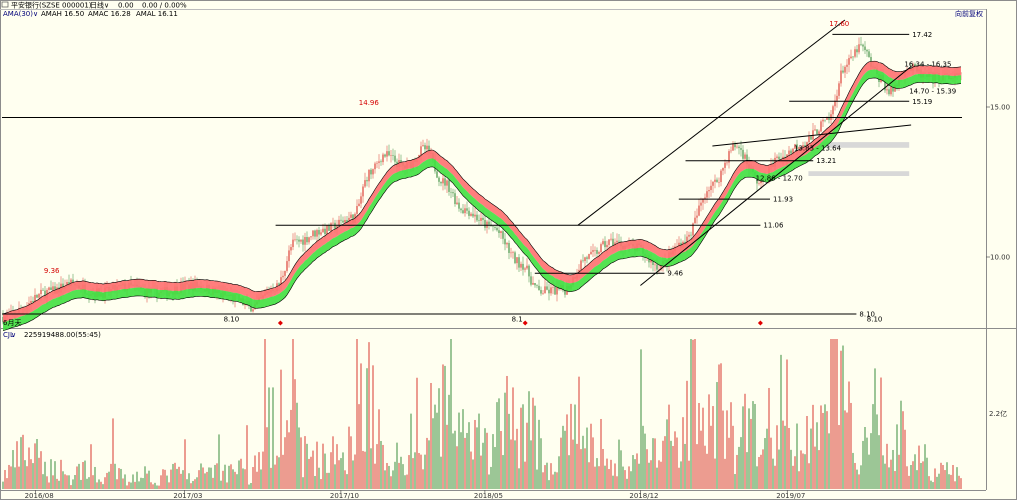 This screenshot has width=1017, height=500. Describe the element at coordinates (927, 65) in the screenshot. I see `range-label: 16.34 - 16.35` at that location.